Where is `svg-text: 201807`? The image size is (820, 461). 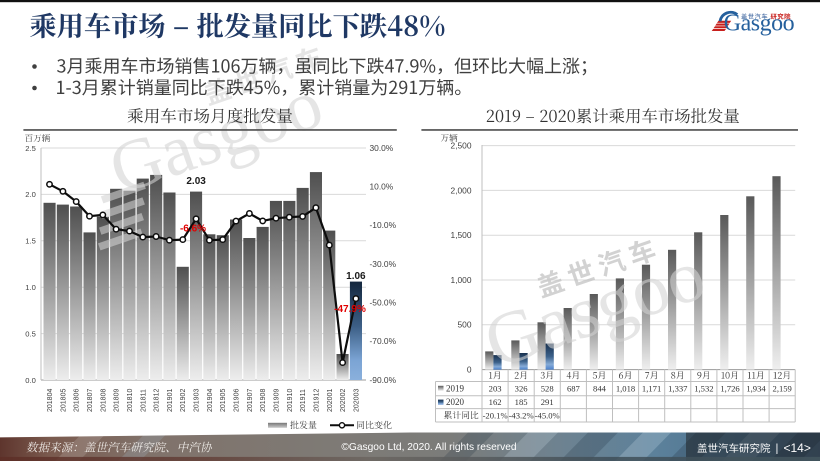
svg-text: 201807 is located at coordinates (90, 400).